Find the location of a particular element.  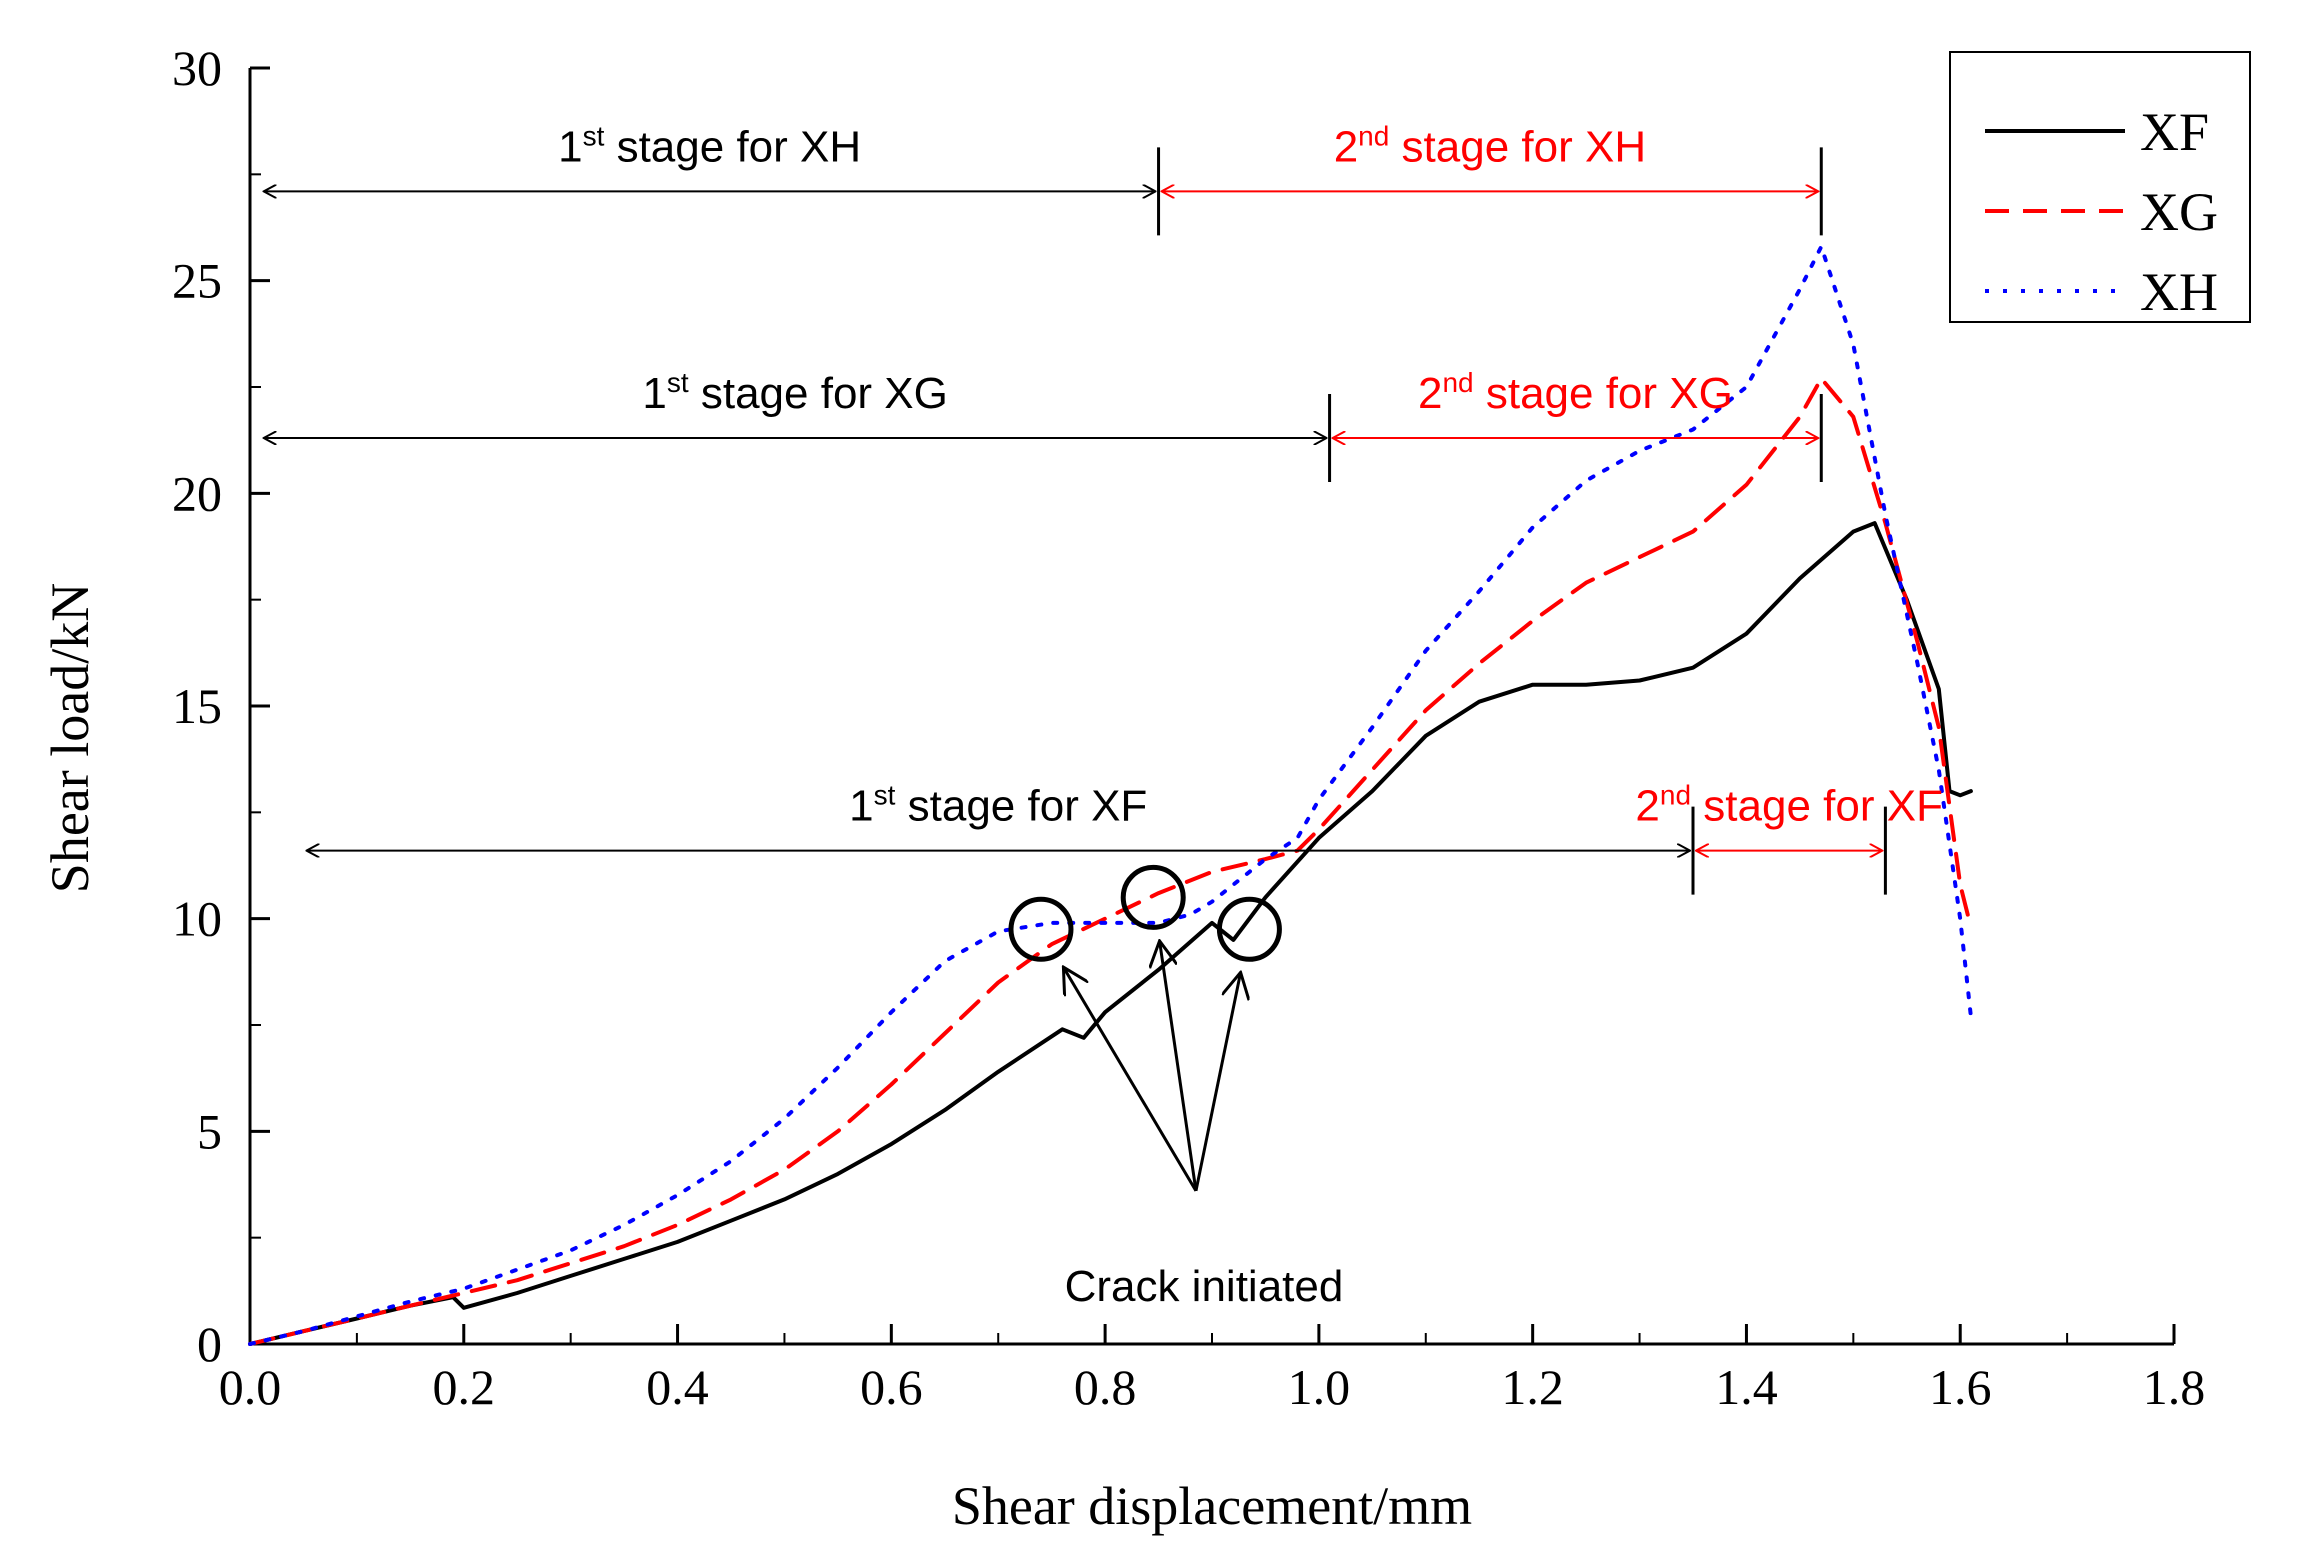

legend-label-xf: XF is located at coordinates (2174, 132).